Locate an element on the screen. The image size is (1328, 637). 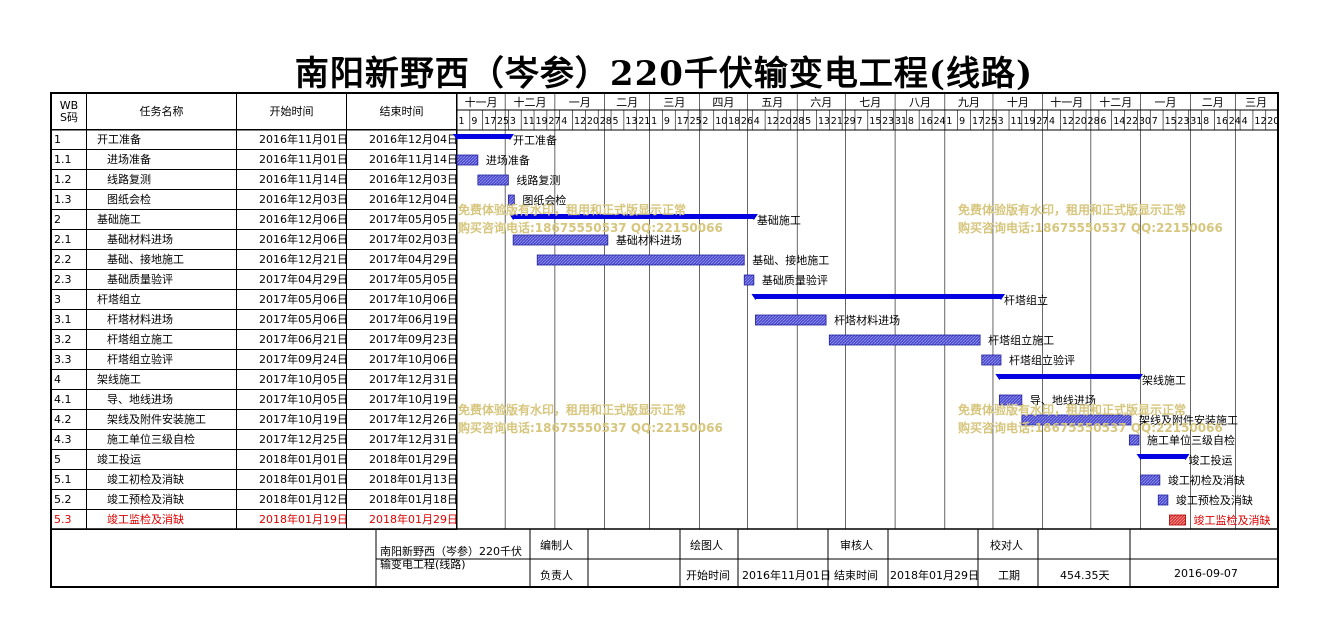
bar-label: 竣工初检及消缺 is located at coordinates (1206, 480).